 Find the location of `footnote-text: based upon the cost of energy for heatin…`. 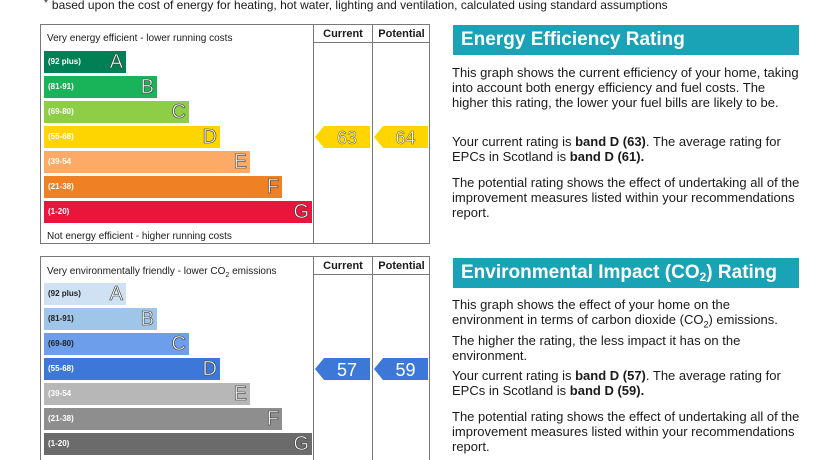

footnote-text: based upon the cost of energy for heatin… is located at coordinates (359, 6).